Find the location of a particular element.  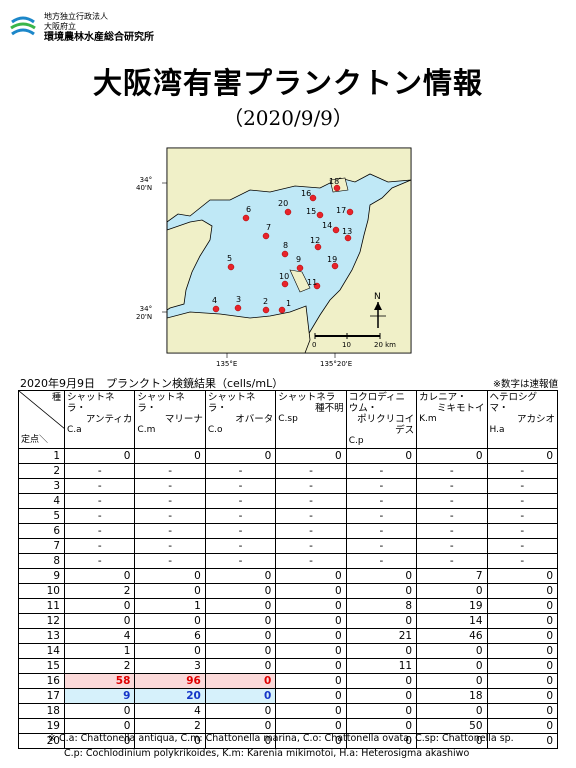

col-name-line1: コクロディニウム・ is located at coordinates (377, 403).